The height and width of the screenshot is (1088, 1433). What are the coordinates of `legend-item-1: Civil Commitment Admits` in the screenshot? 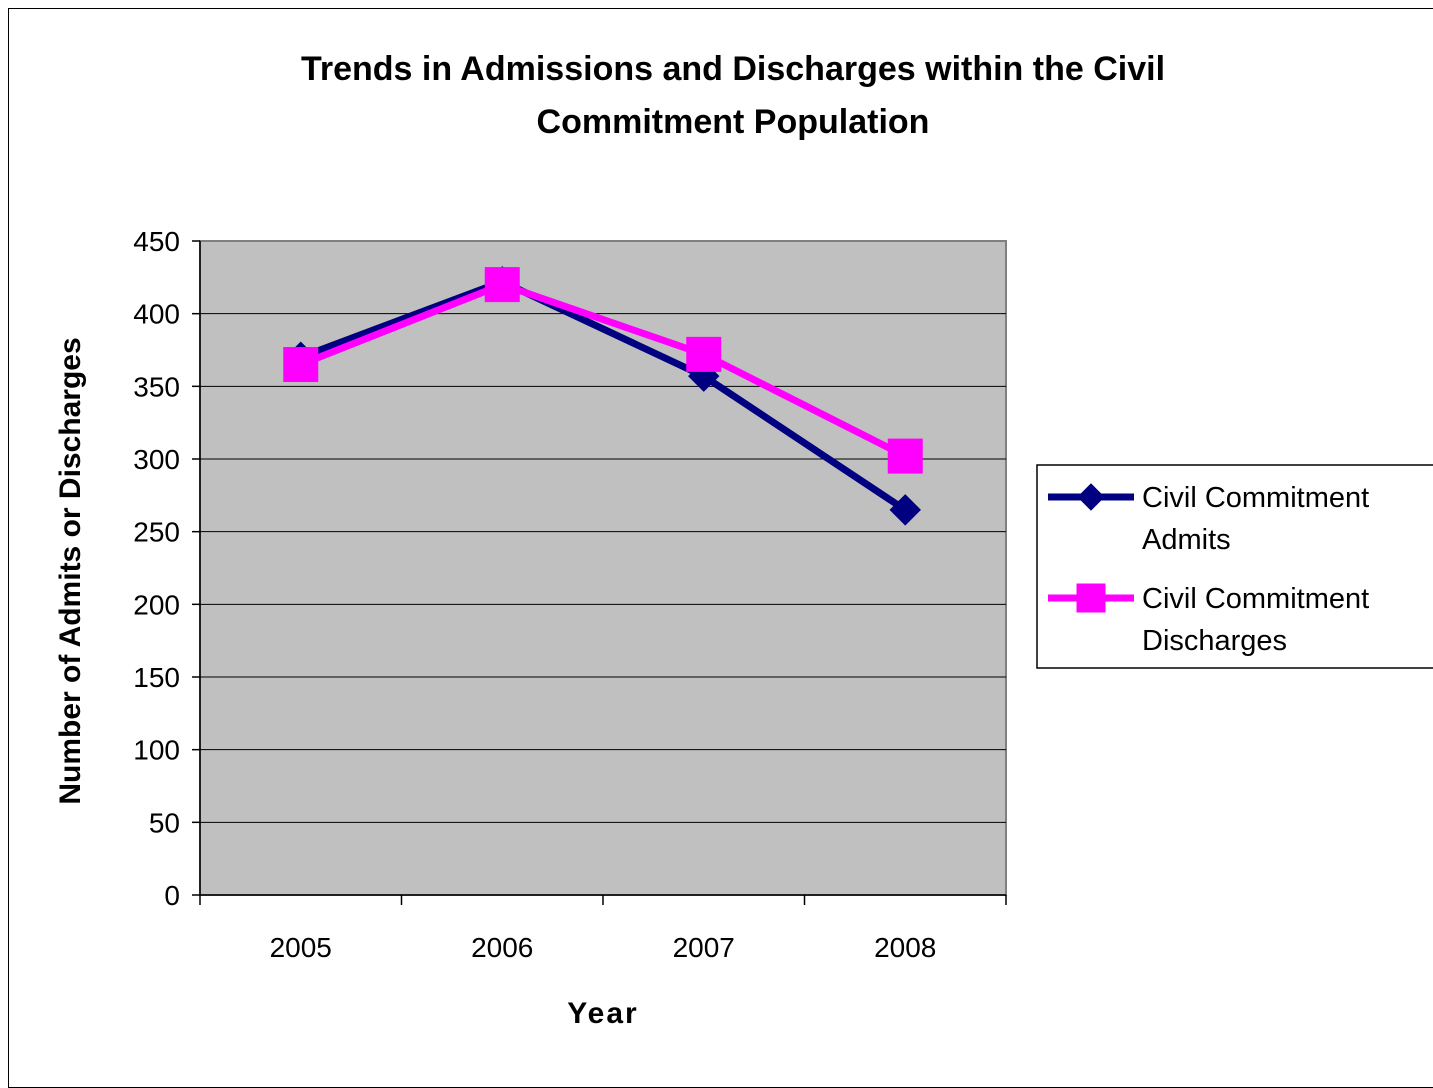 It's located at (1208, 519).